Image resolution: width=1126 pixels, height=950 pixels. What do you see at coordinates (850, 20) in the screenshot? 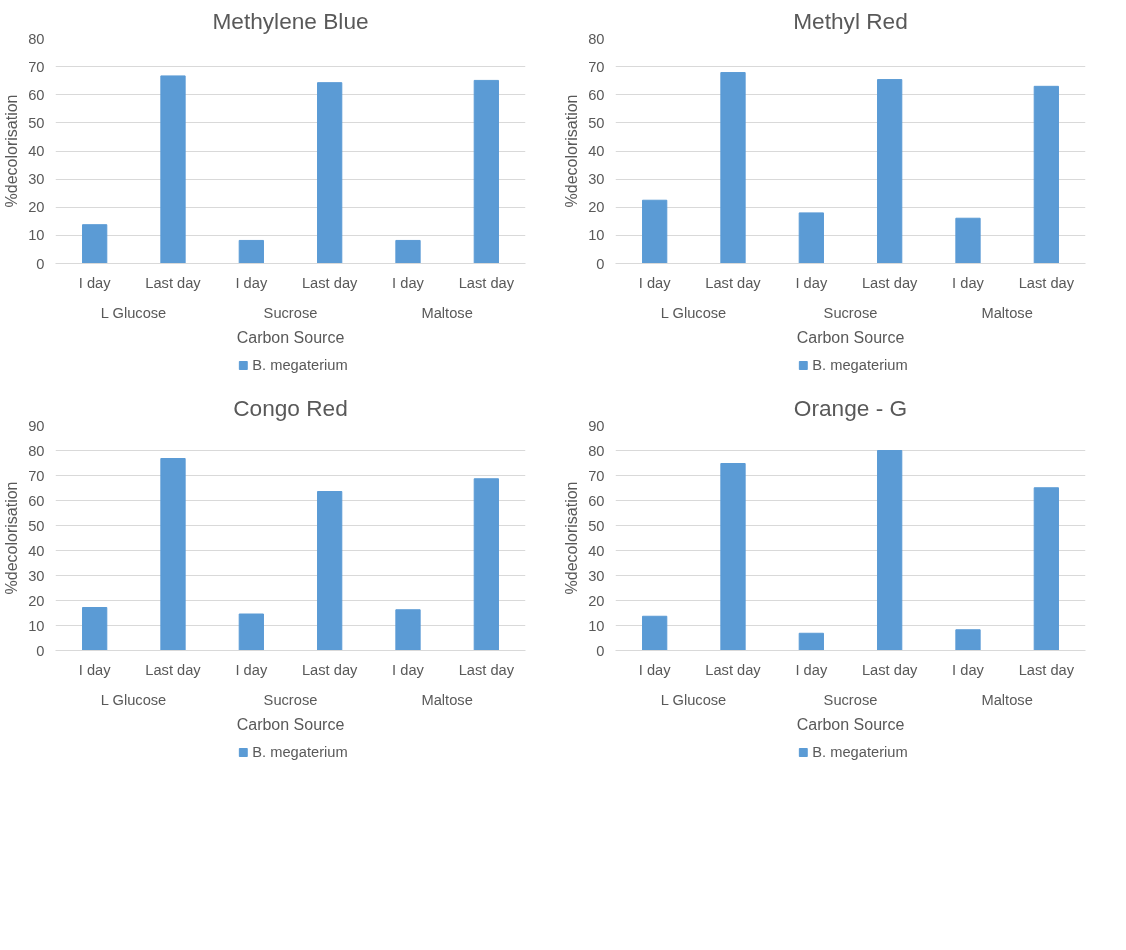
I see `chart-title: Methyl Red` at bounding box center [850, 20].